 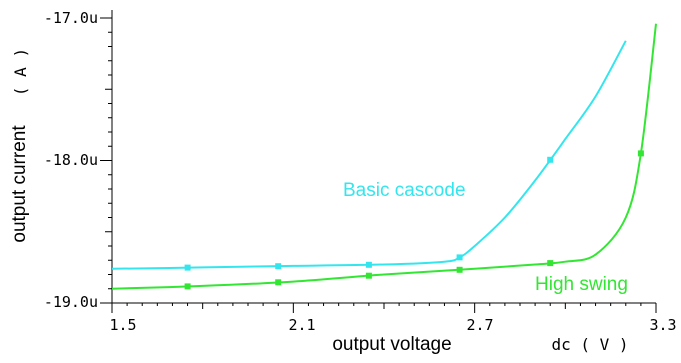 What do you see at coordinates (71, 302) in the screenshot?
I see `y-tick-label-bottom: -19.0u` at bounding box center [71, 302].